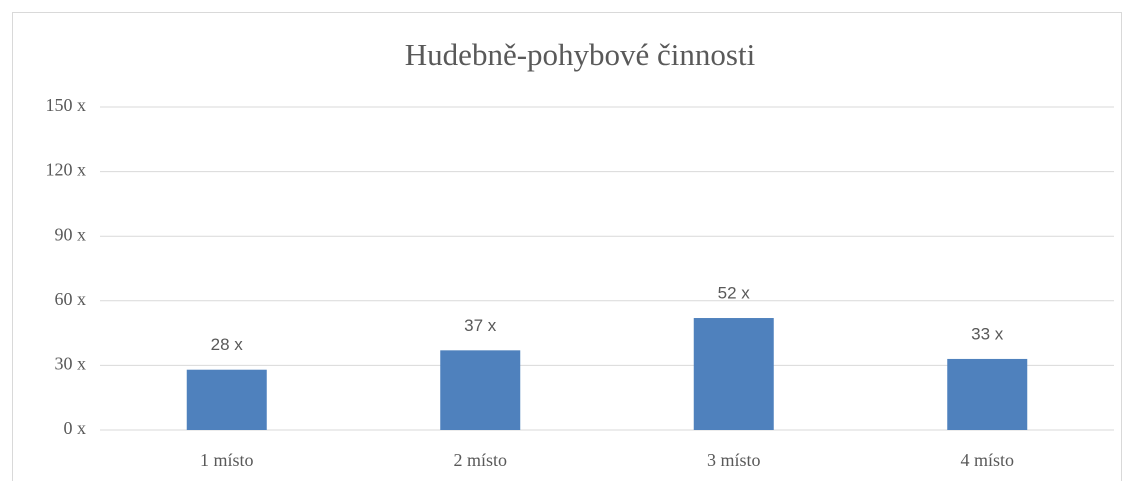 The width and height of the screenshot is (1132, 481). I want to click on data-label: 28 x, so click(227, 344).